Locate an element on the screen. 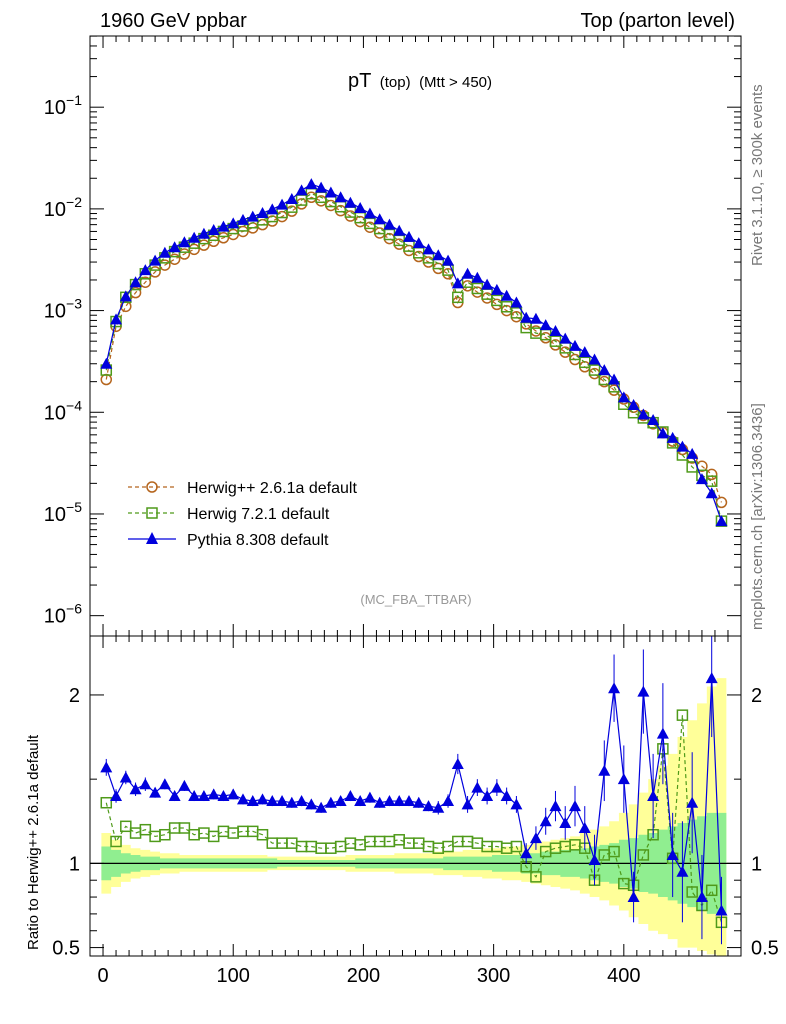  header-right-title: Top (parton level) is located at coordinates (657, 21).